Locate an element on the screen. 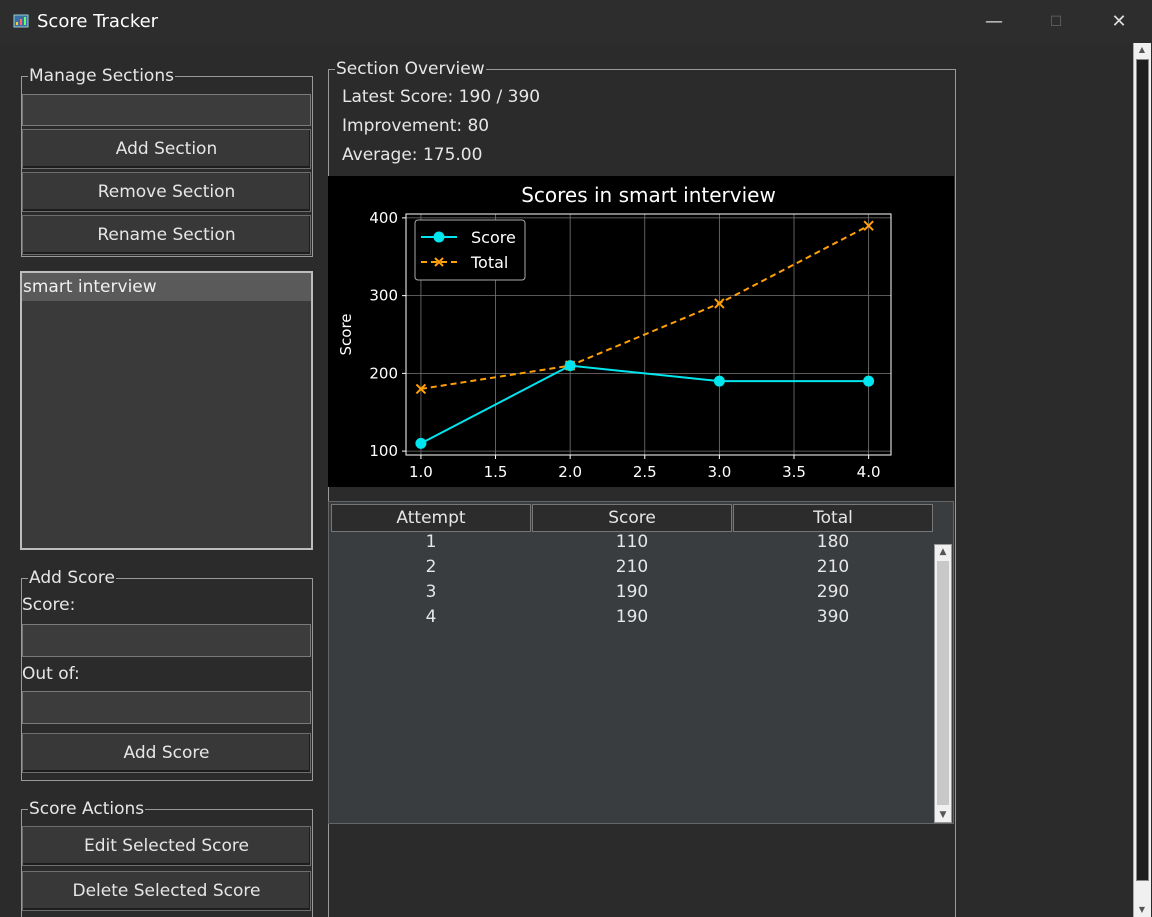 The width and height of the screenshot is (1152, 917). window-scroll-up-icon: ▲ is located at coordinates (1142, 49).